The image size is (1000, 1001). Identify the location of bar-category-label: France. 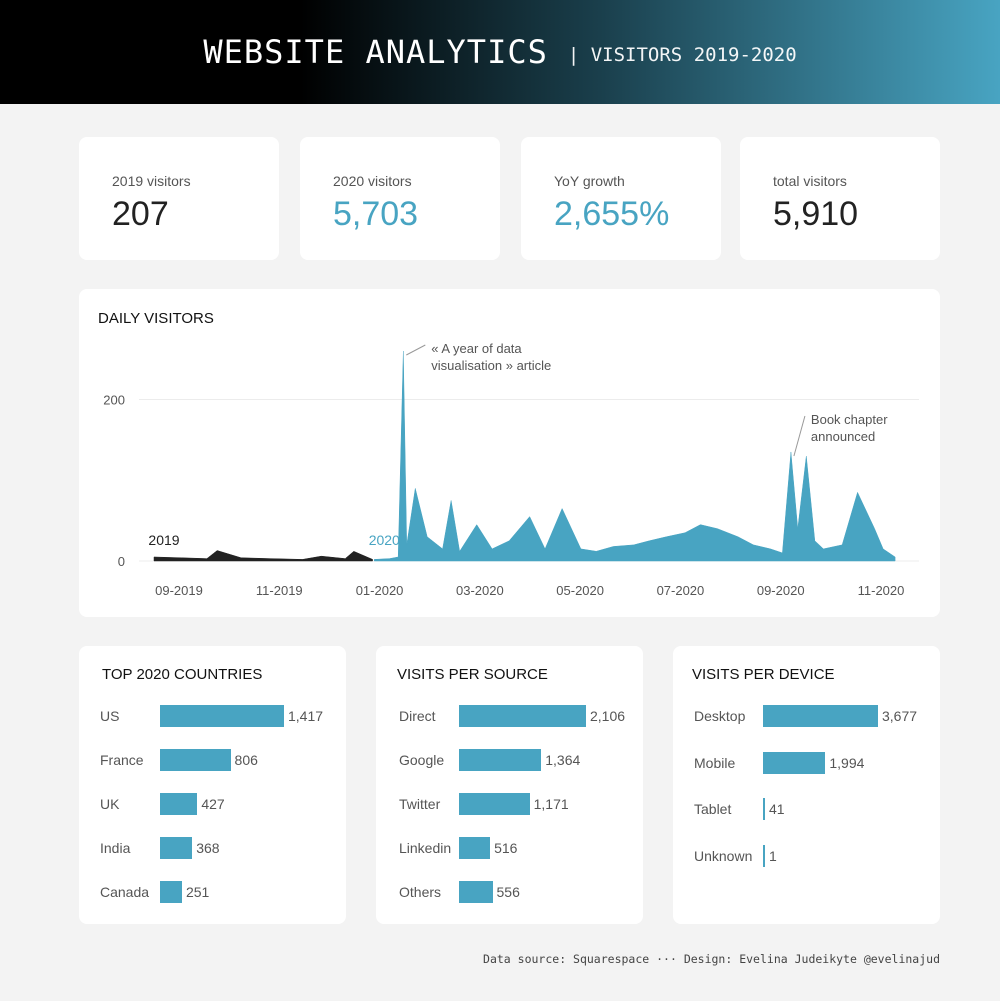
(122, 760).